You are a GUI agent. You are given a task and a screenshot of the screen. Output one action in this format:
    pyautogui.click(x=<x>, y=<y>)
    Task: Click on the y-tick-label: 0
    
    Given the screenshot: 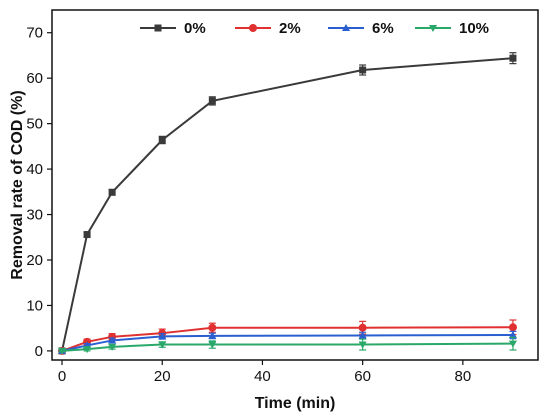 What is the action you would take?
    pyautogui.click(x=39, y=351)
    